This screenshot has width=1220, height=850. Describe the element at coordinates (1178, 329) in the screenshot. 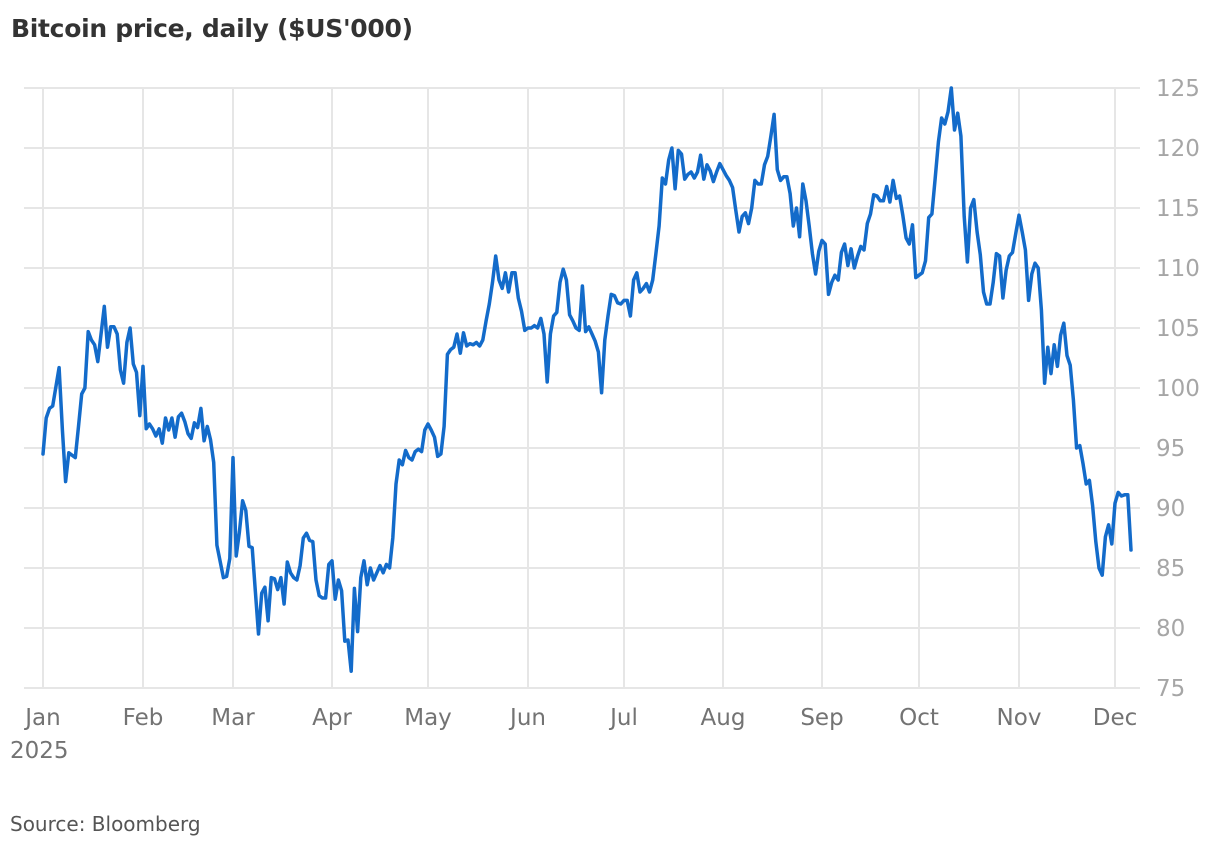

I see `y-tick-label: 105` at that location.